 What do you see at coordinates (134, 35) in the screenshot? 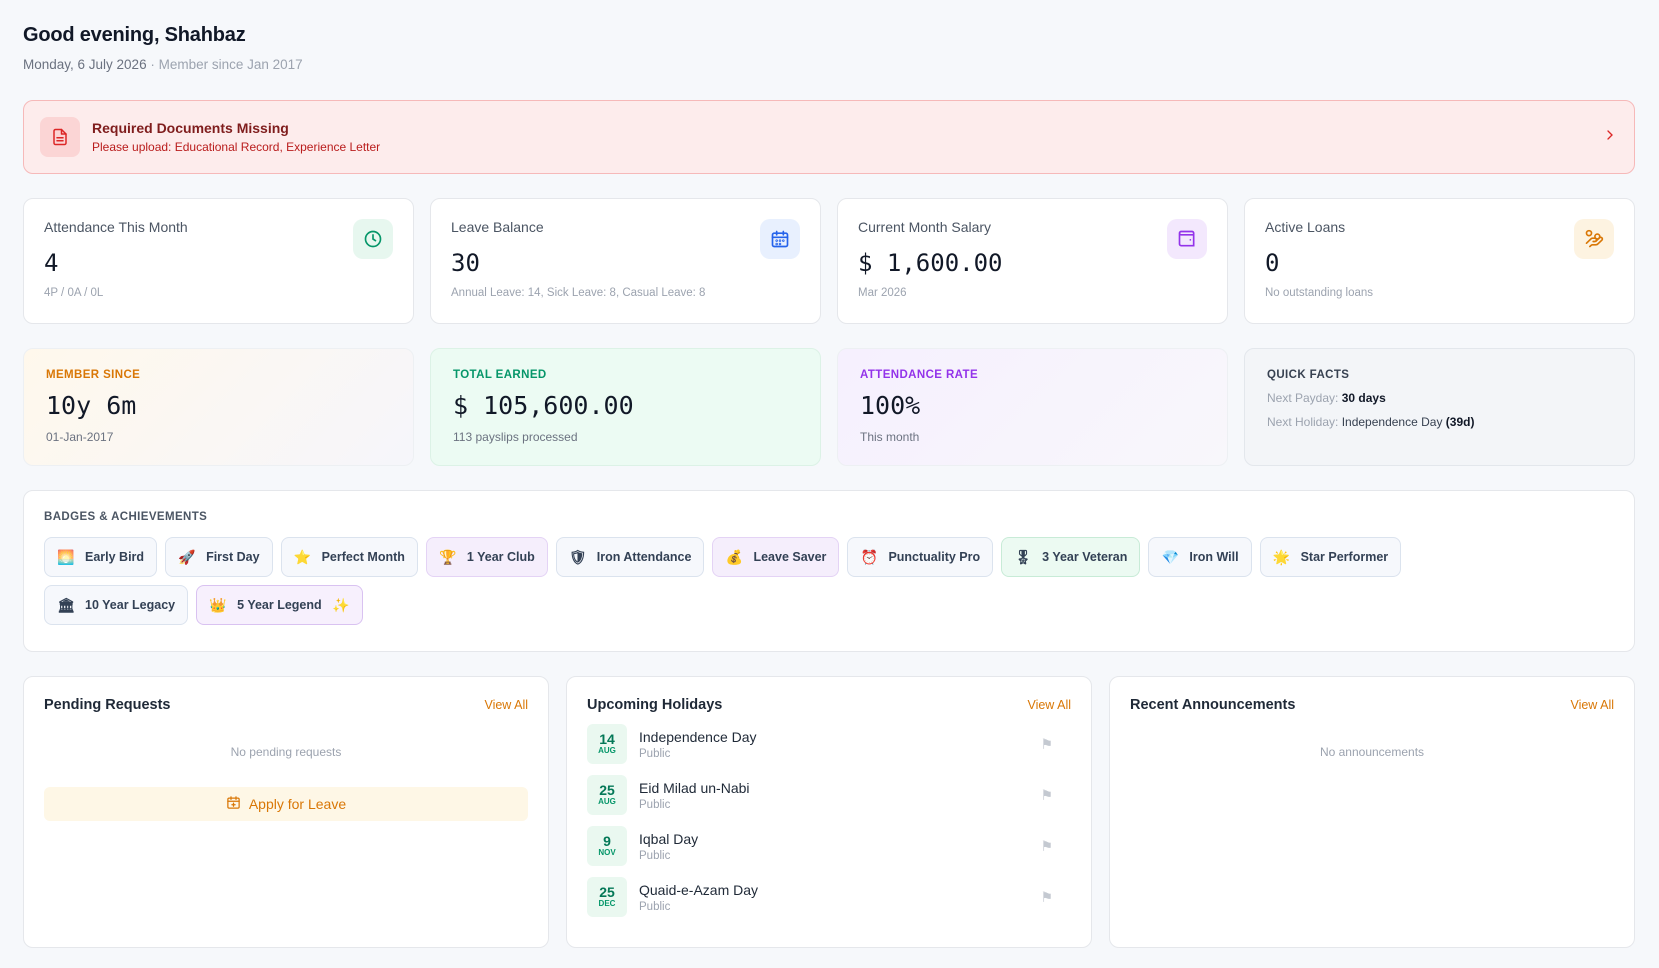
I see `greeting-title: Good evening, Shahbaz` at bounding box center [134, 35].